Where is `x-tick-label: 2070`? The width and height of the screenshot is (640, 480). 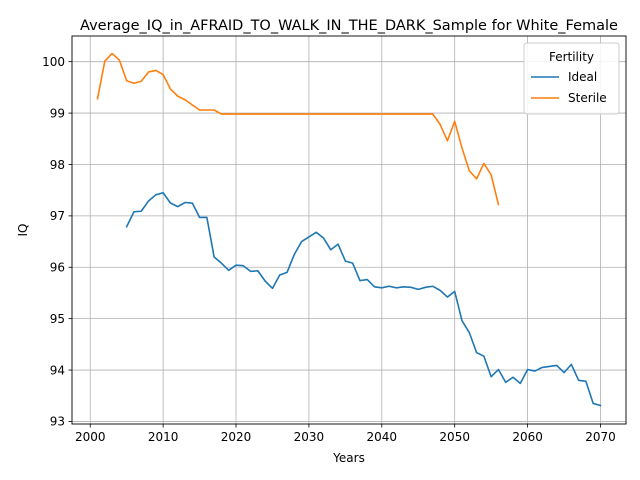
x-tick-label: 2070 is located at coordinates (600, 437).